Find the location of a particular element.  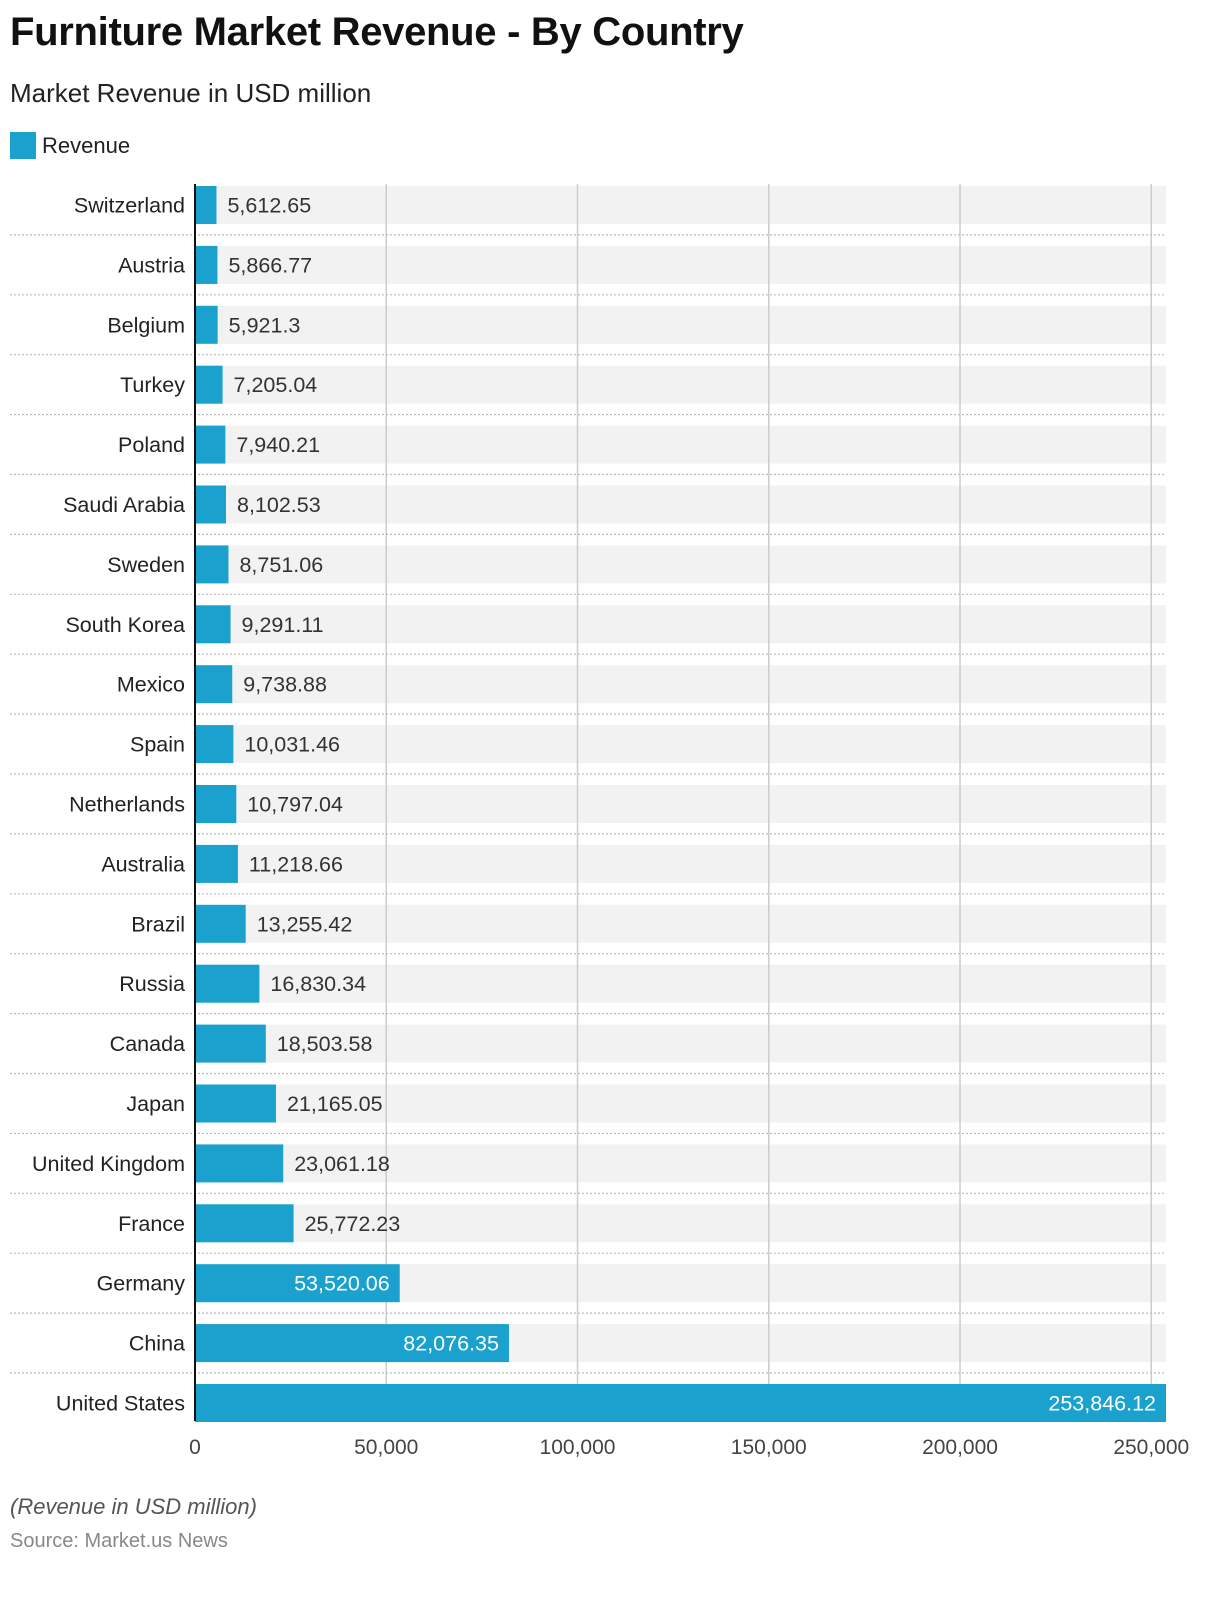

category-label: Belgium is located at coordinates (146, 325).